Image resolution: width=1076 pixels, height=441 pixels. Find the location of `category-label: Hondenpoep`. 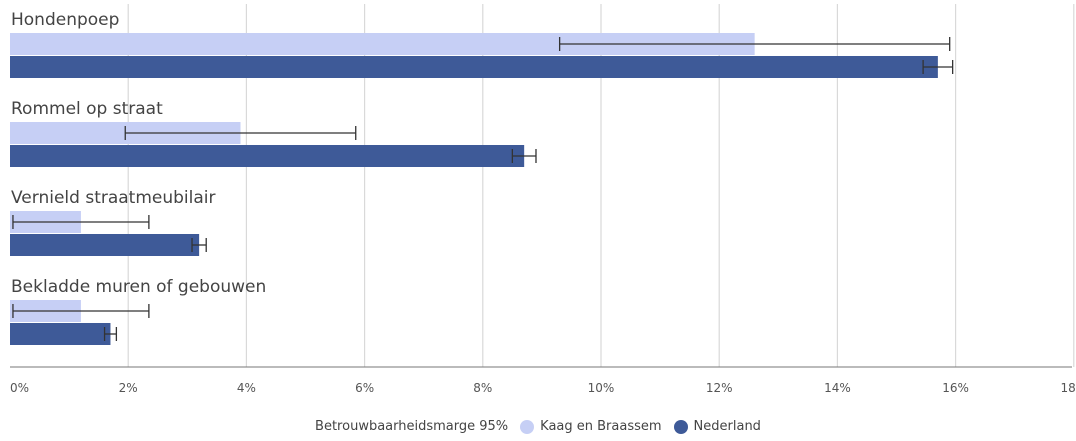

category-label: Hondenpoep is located at coordinates (65, 20).